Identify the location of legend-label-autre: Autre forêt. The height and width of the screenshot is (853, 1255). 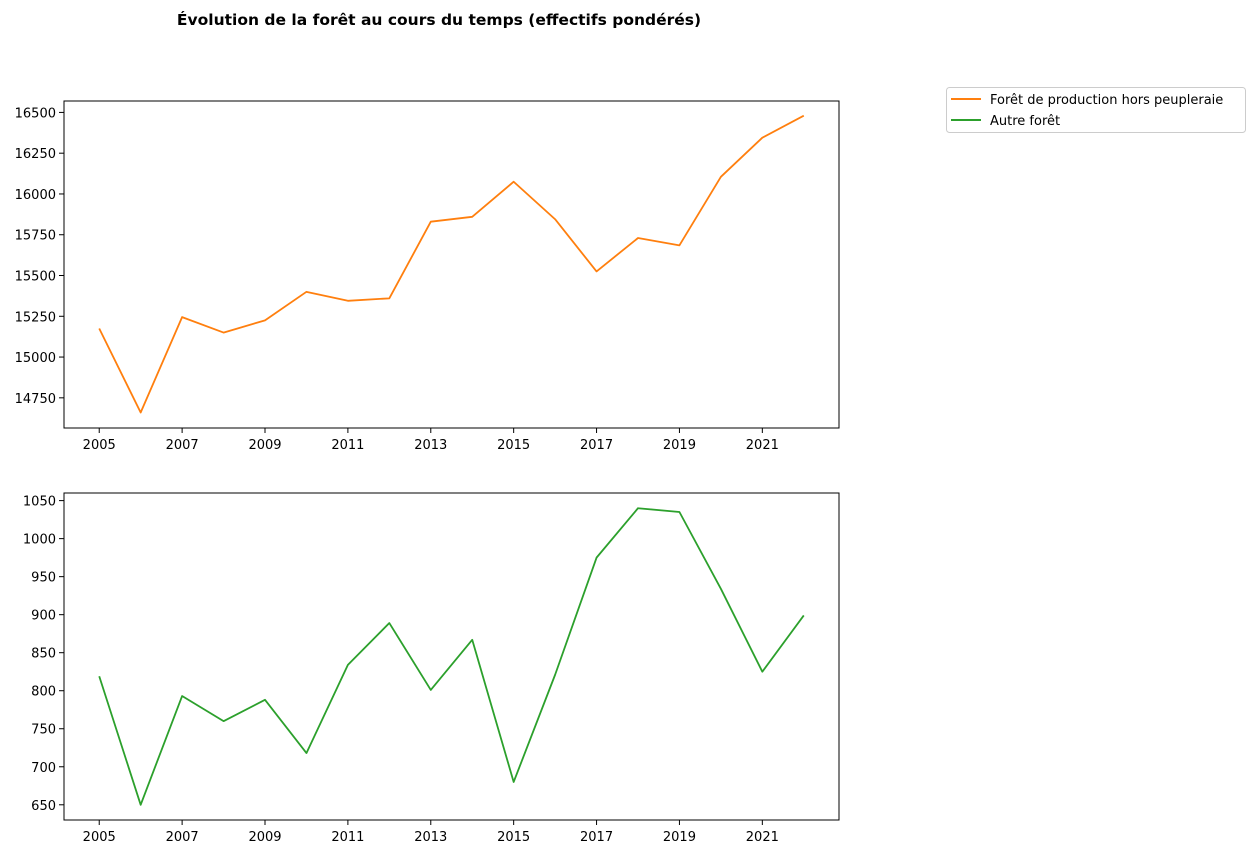
(1025, 121).